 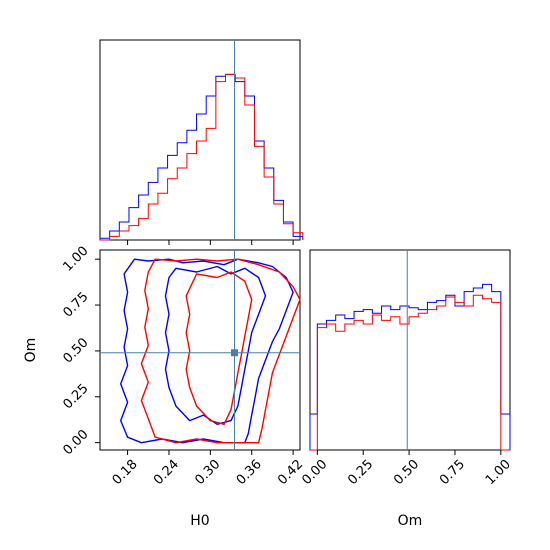 What do you see at coordinates (452, 472) in the screenshot?
I see `om-x-tick-label-3: 0.75` at bounding box center [452, 472].